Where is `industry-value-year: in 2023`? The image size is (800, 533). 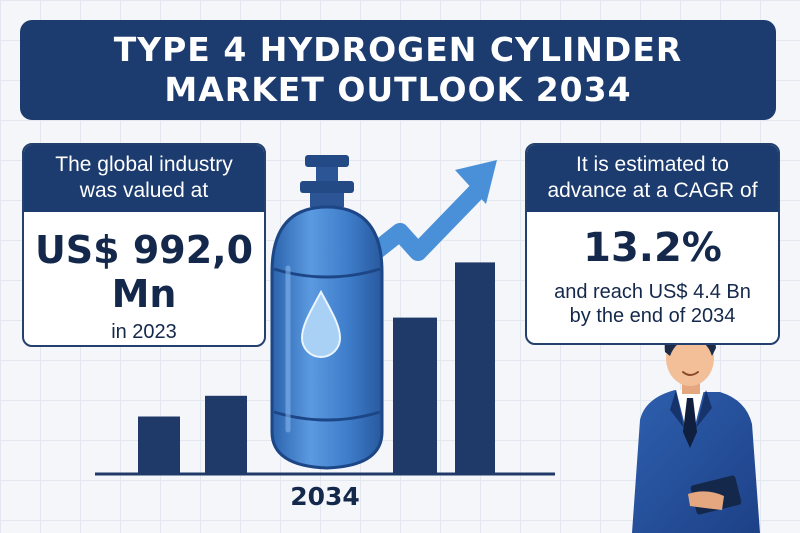
industry-value-year: in 2023 is located at coordinates (144, 332).